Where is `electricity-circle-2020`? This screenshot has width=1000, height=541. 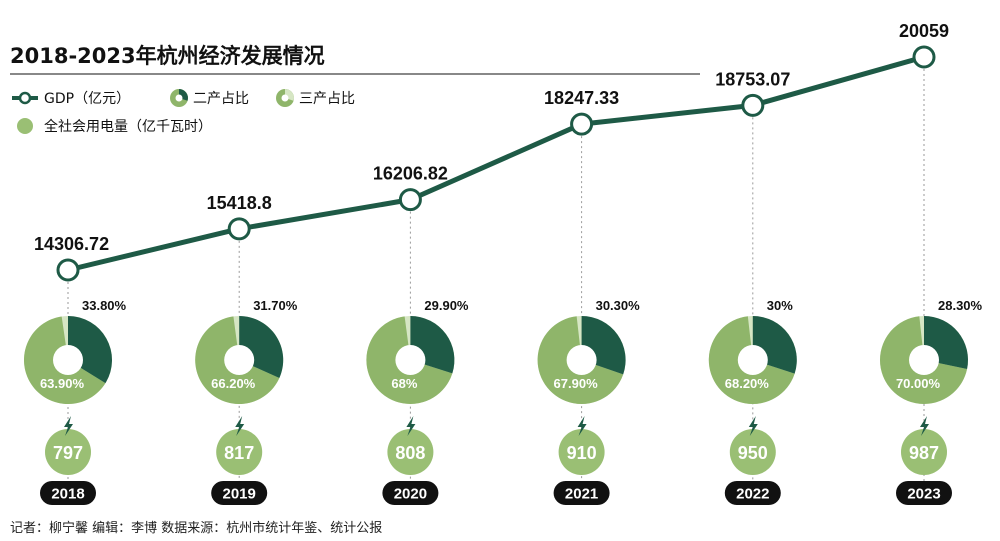 electricity-circle-2020 is located at coordinates (410, 452).